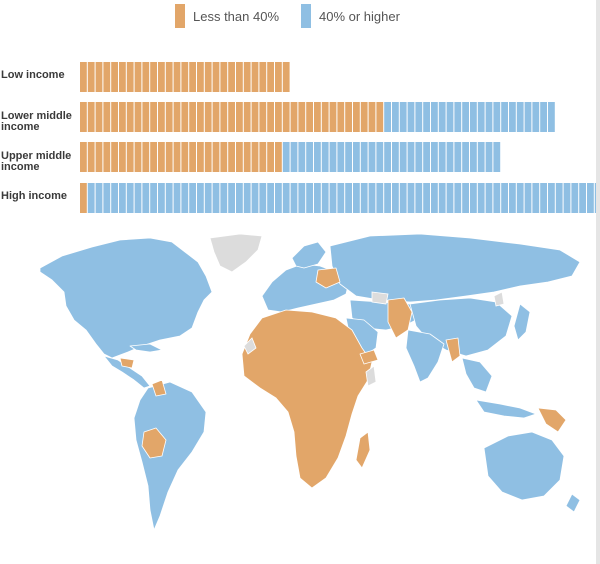  I want to click on map-myanmar, so click(453, 350).